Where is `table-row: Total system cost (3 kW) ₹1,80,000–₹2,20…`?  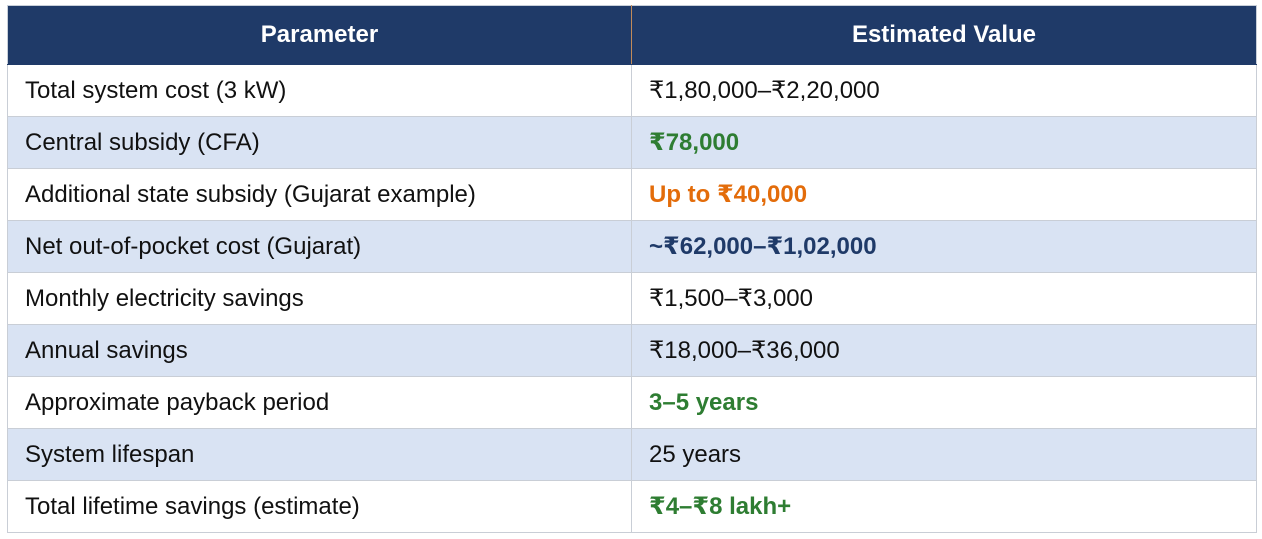 table-row: Total system cost (3 kW) ₹1,80,000–₹2,20… is located at coordinates (632, 90).